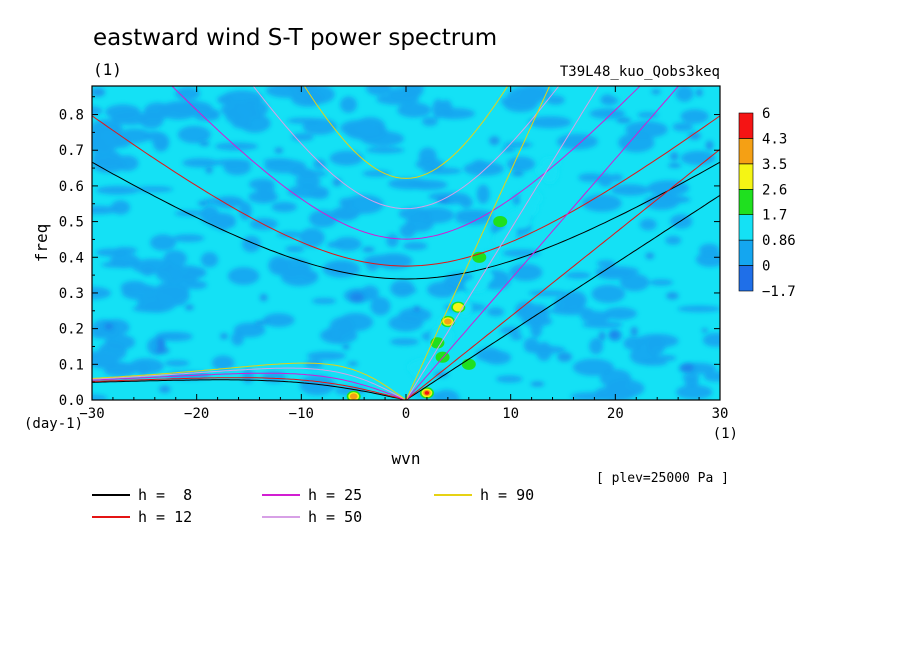  What do you see at coordinates (767, 203) in the screenshot?
I see `colorbar: −1.7 0 0.86 1.7 2.6 3.5 4.3 6` at bounding box center [767, 203].